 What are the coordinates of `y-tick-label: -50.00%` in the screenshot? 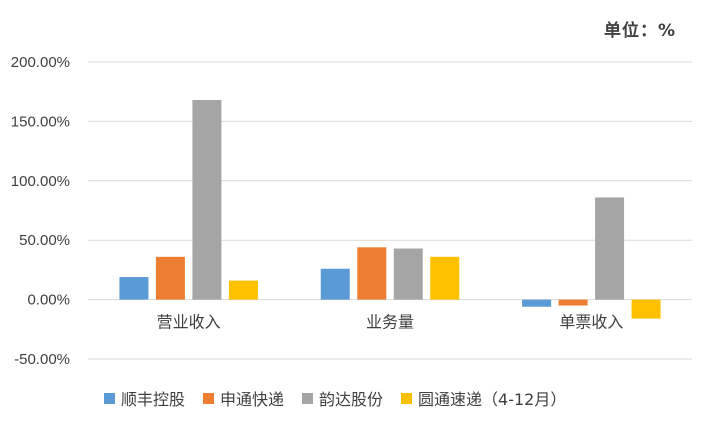 It's located at (42, 359).